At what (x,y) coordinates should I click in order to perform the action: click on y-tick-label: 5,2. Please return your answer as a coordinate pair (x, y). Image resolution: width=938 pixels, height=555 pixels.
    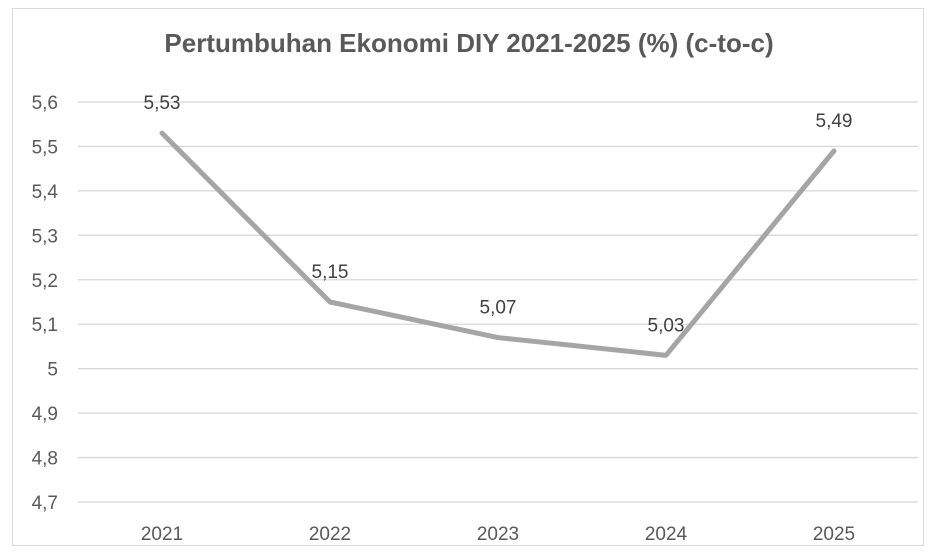
    Looking at the image, I should click on (45, 281).